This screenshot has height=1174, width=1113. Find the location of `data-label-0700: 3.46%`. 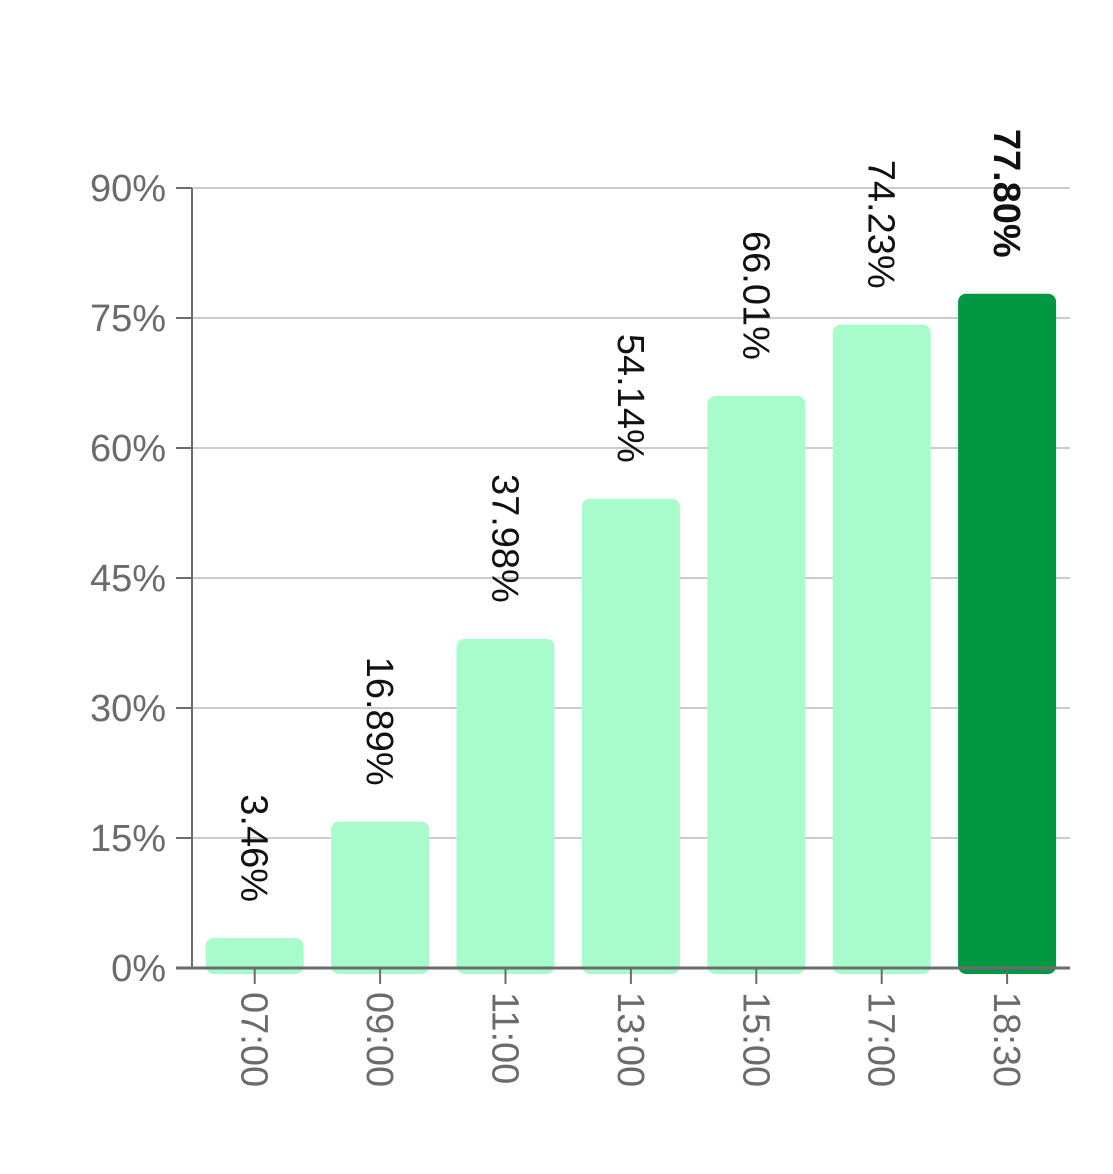

data-label-0700: 3.46% is located at coordinates (254, 848).